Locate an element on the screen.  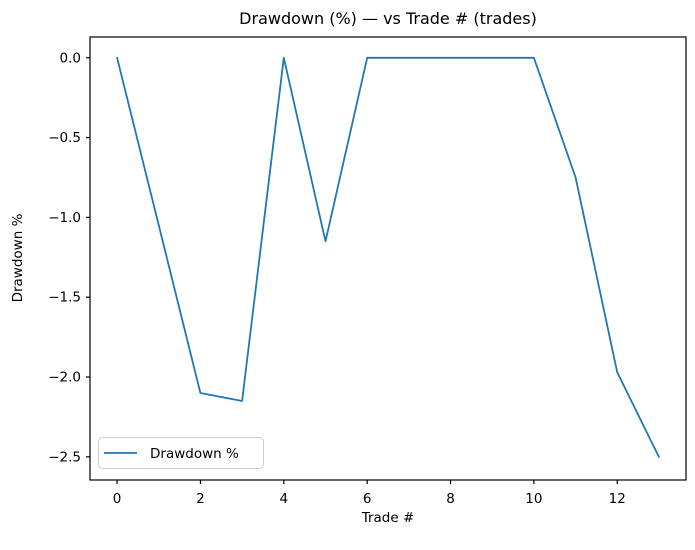
y-tick-label: −1.5 is located at coordinates (64, 298).